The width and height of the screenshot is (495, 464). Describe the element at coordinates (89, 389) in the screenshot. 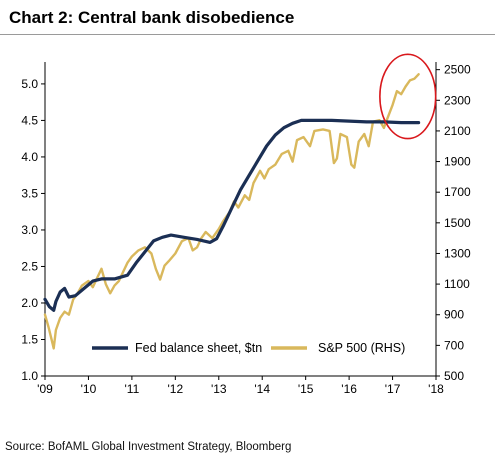

I see `x-tick-label: '10` at that location.